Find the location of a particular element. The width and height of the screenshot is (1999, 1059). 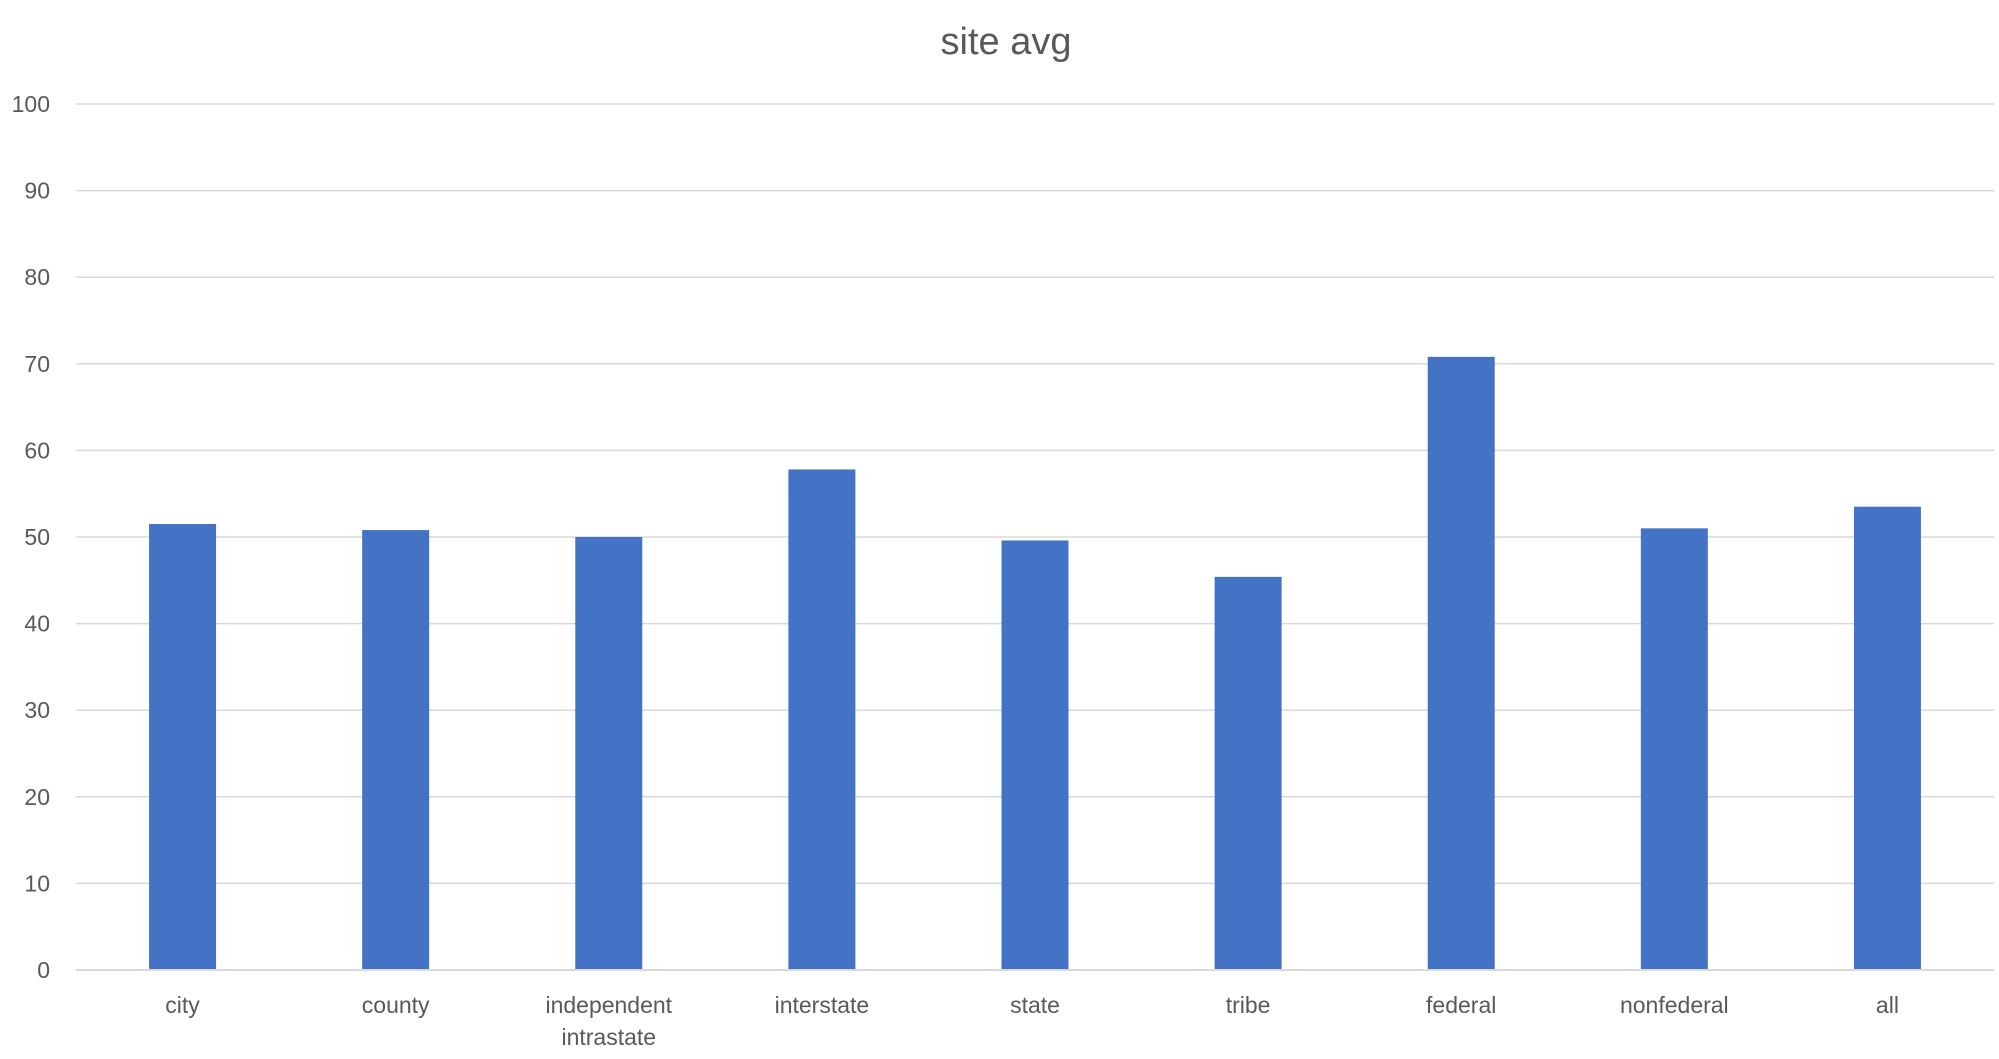

y-tick-label: 20 is located at coordinates (37, 797).